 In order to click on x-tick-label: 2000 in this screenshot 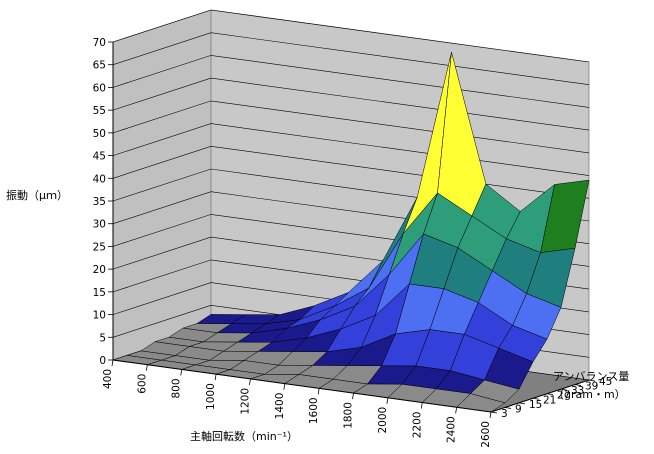, I will do `click(383, 420)`.